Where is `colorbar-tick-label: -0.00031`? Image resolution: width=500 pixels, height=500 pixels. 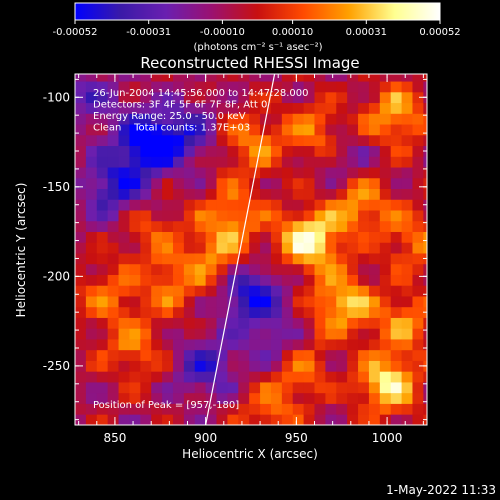
colorbar-tick-label: -0.00031 is located at coordinates (148, 32).